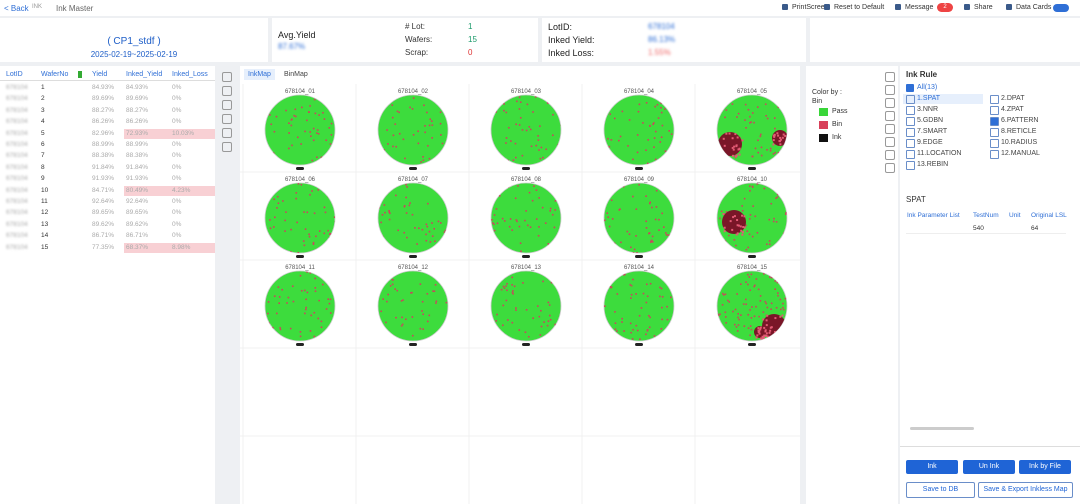  Describe the element at coordinates (942, 428) in the screenshot. I see `scrollbar` at that location.